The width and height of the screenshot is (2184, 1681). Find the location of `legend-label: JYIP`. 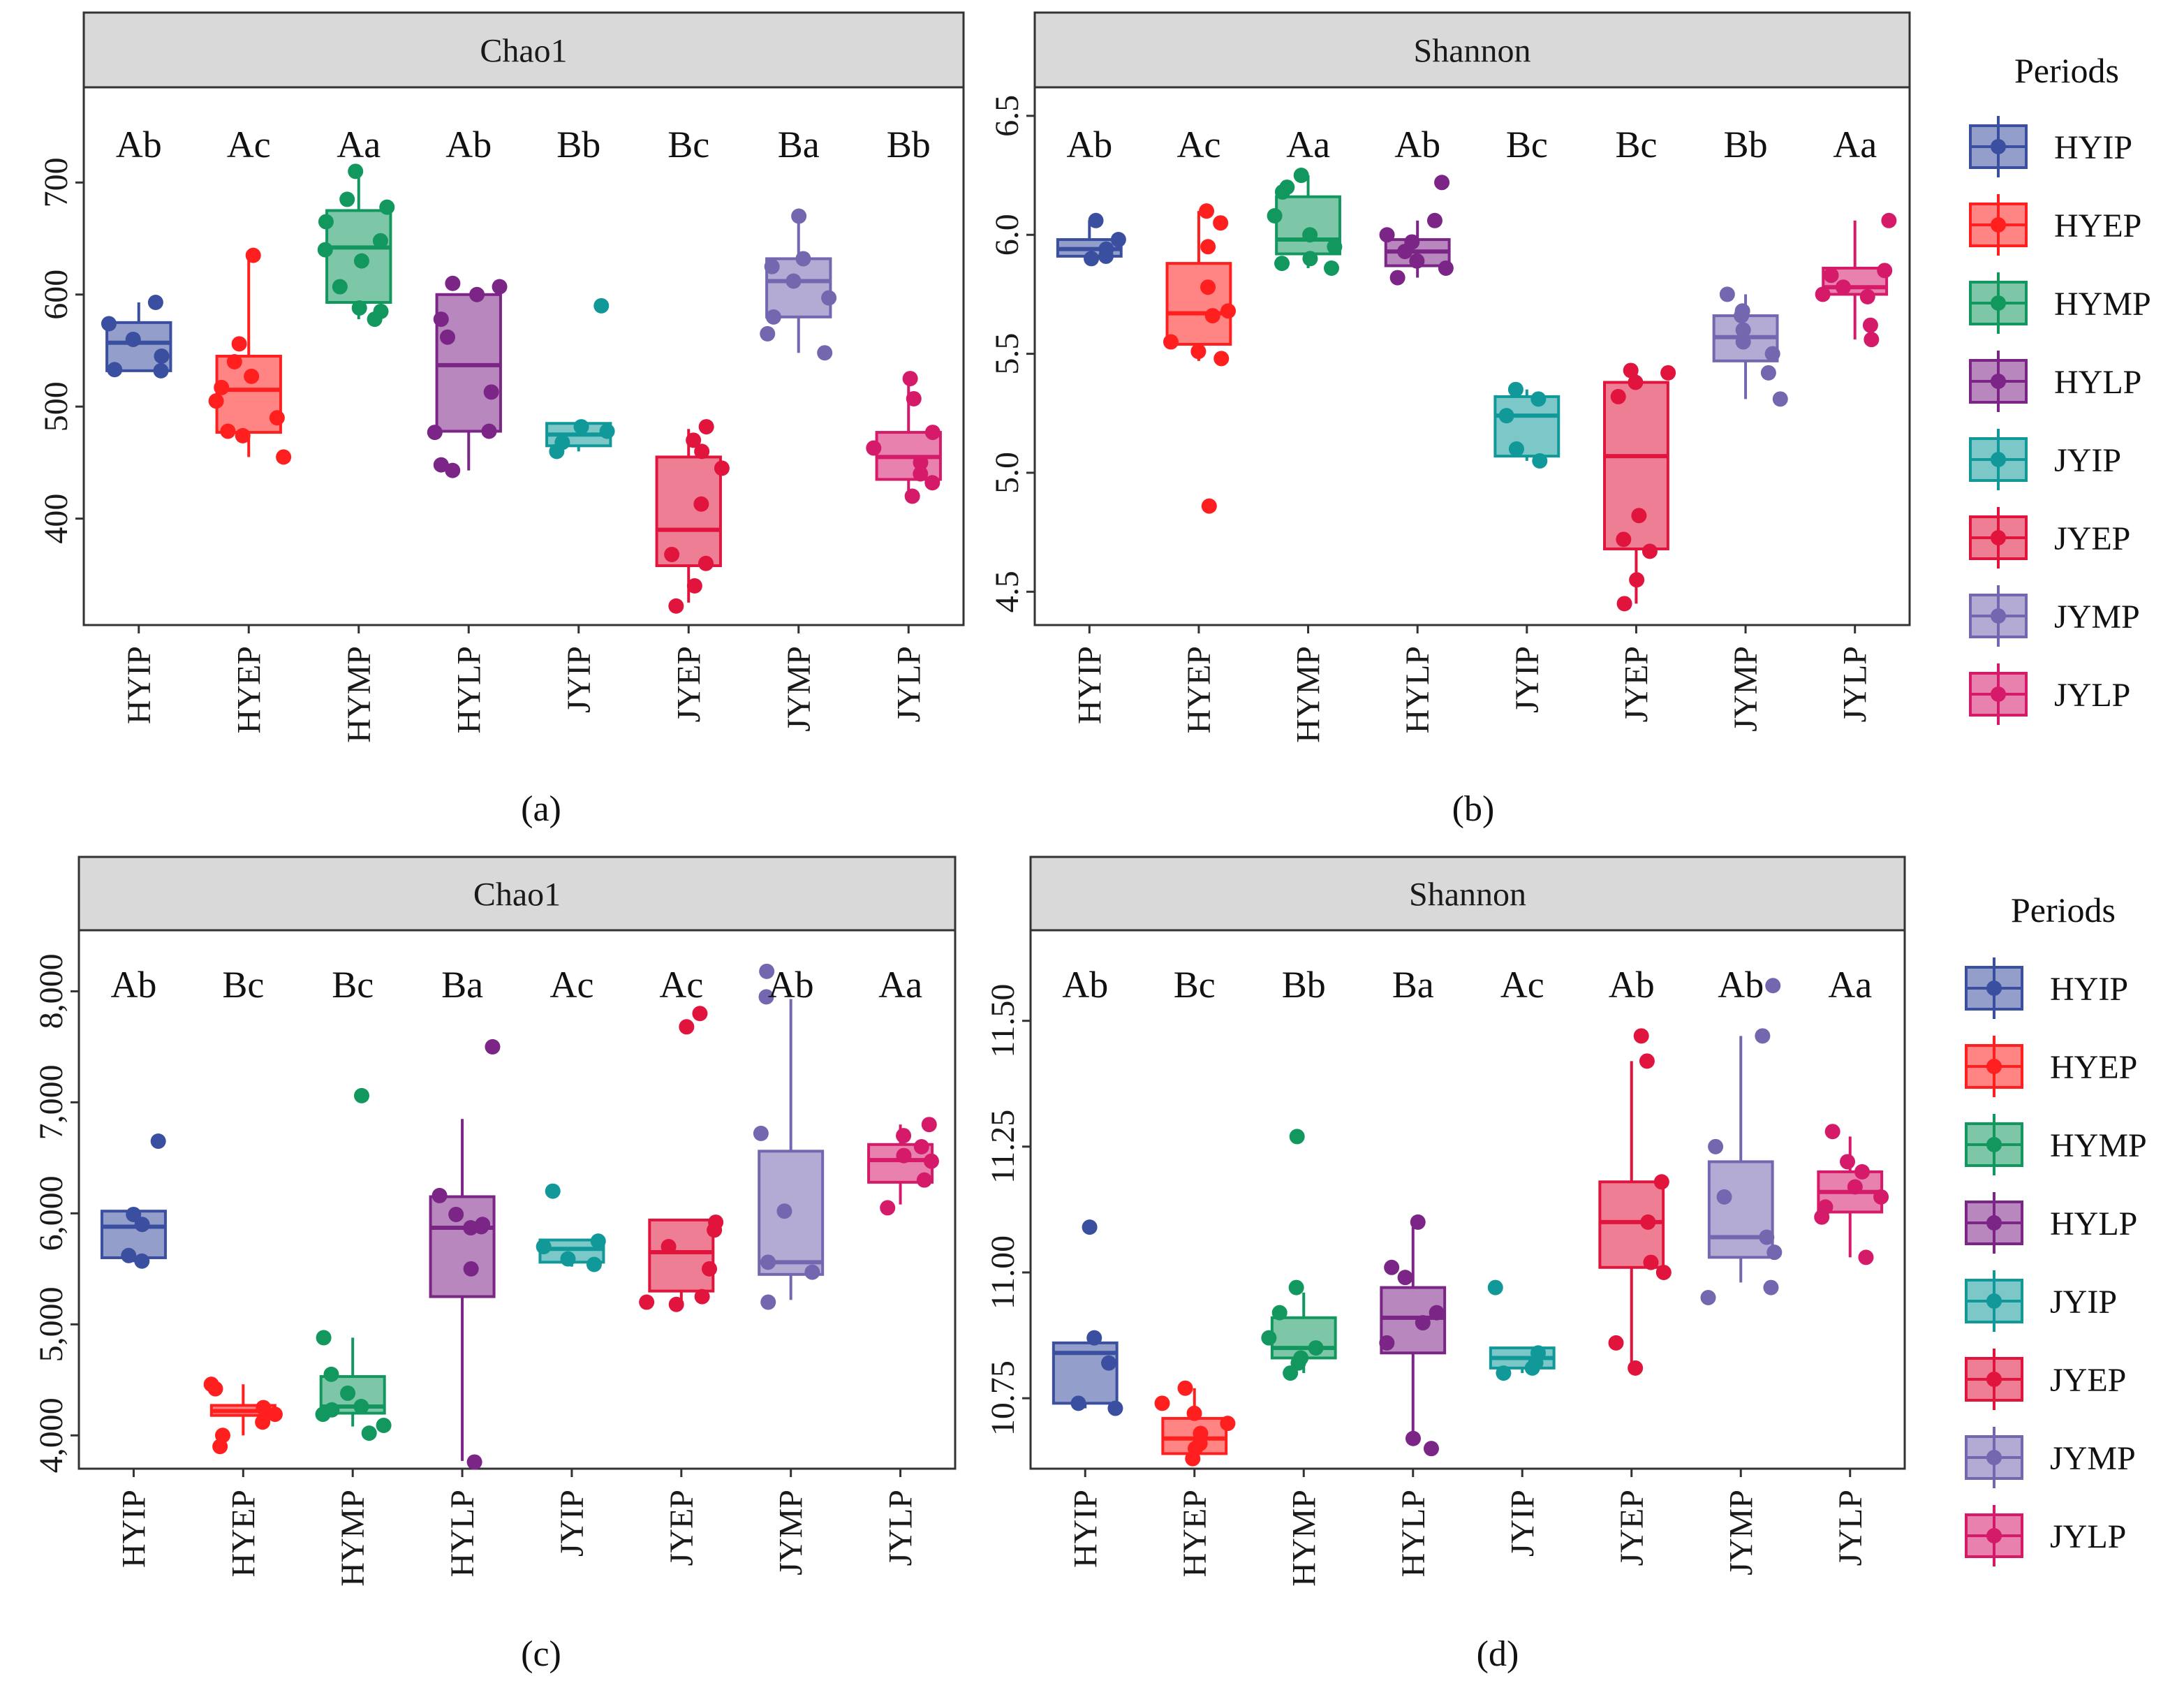

legend-label: JYIP is located at coordinates (2083, 1302).